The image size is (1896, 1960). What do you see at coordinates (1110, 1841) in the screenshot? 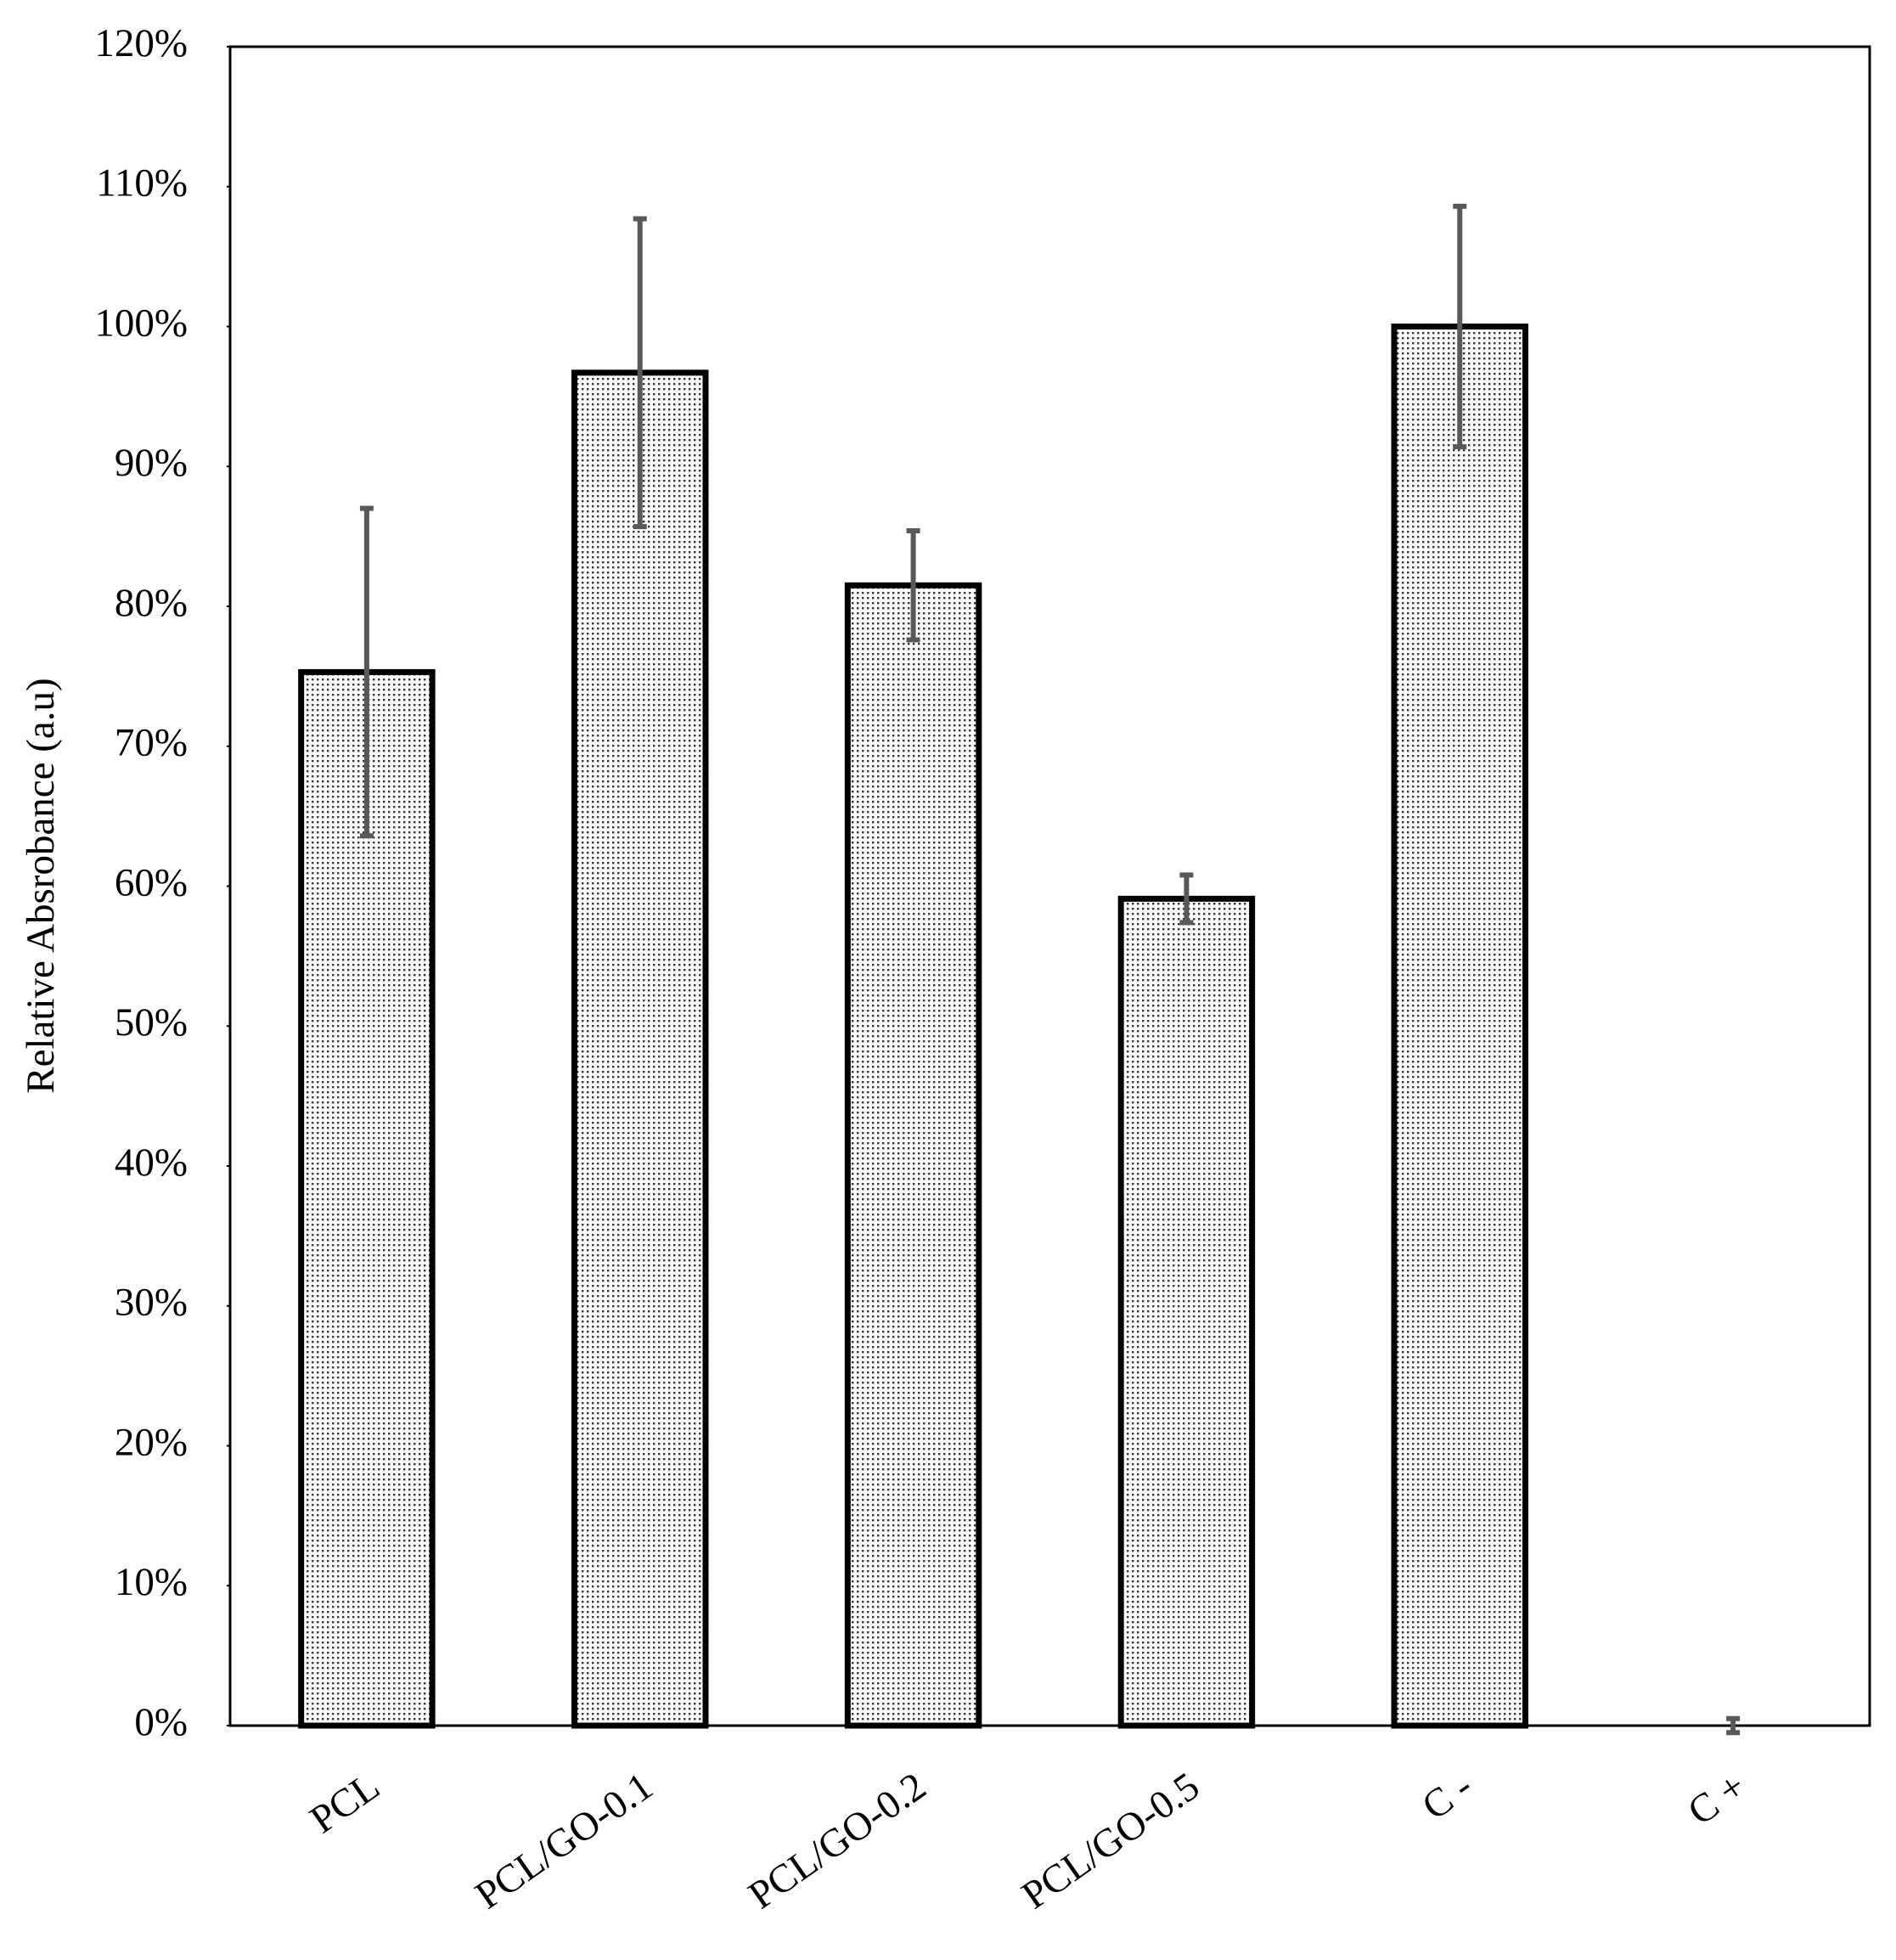
I see `x-tick-label: PCL/GO-0.5` at bounding box center [1110, 1841].